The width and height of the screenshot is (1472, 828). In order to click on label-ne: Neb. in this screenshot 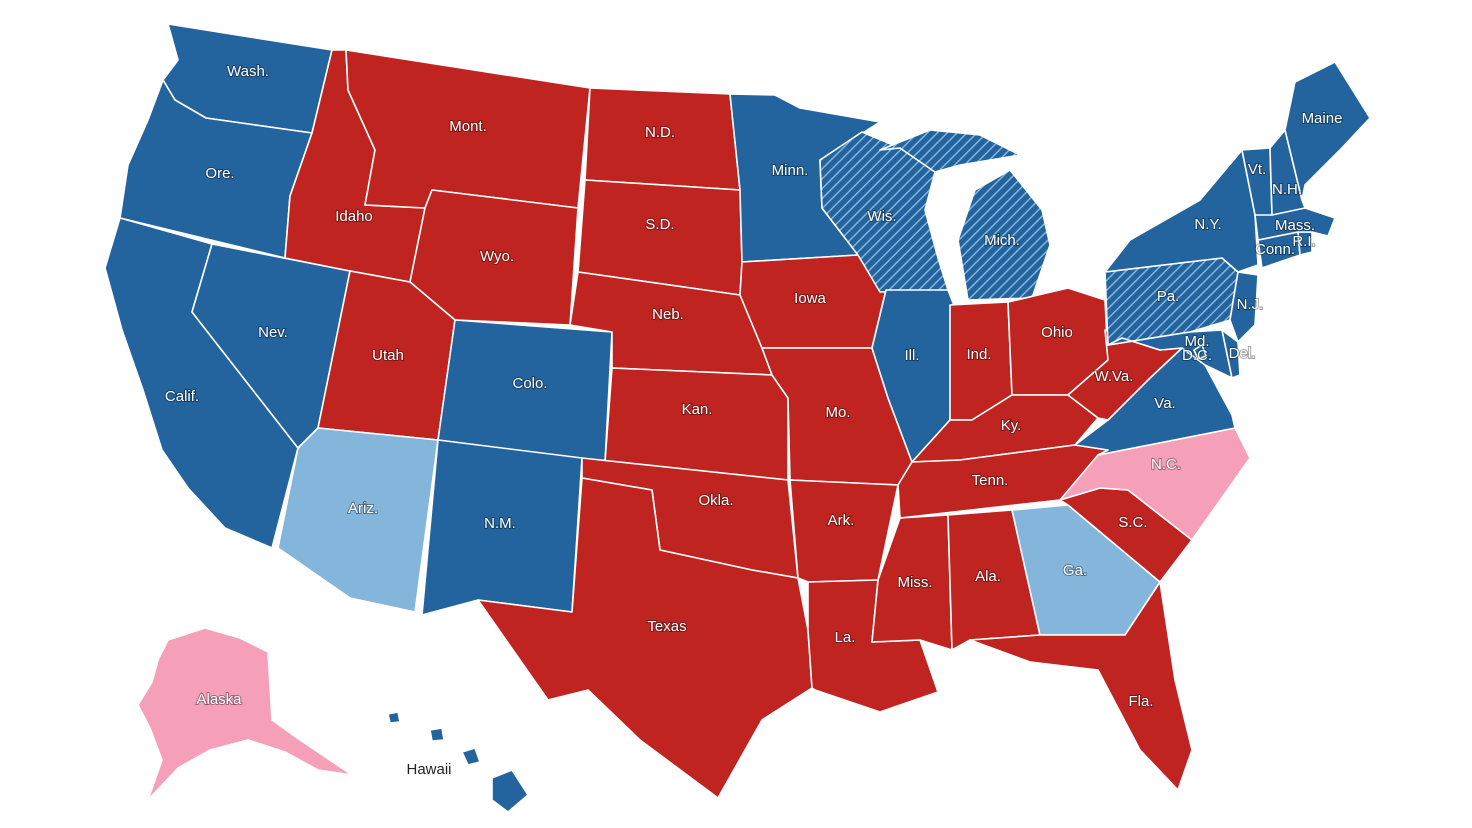, I will do `click(668, 314)`.